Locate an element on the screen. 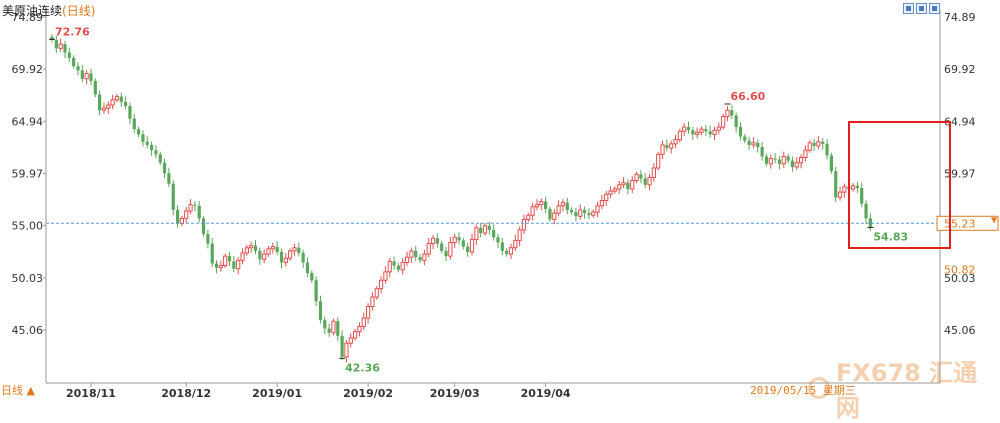 The width and height of the screenshot is (1000, 423). y-tick-label-right: 45.06 is located at coordinates (960, 330).